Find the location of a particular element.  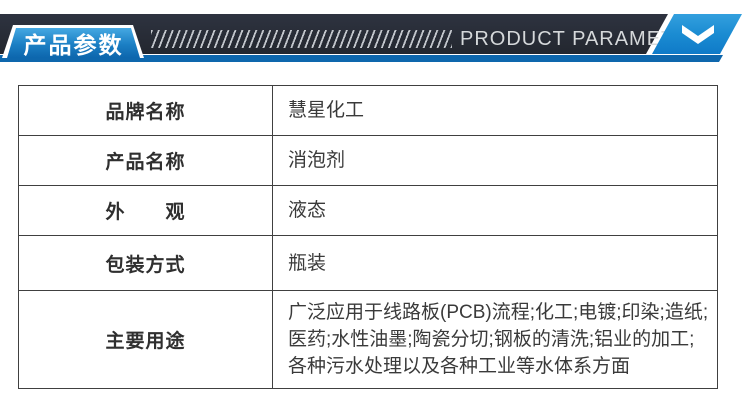

collapse-section-button is located at coordinates (697, 34).